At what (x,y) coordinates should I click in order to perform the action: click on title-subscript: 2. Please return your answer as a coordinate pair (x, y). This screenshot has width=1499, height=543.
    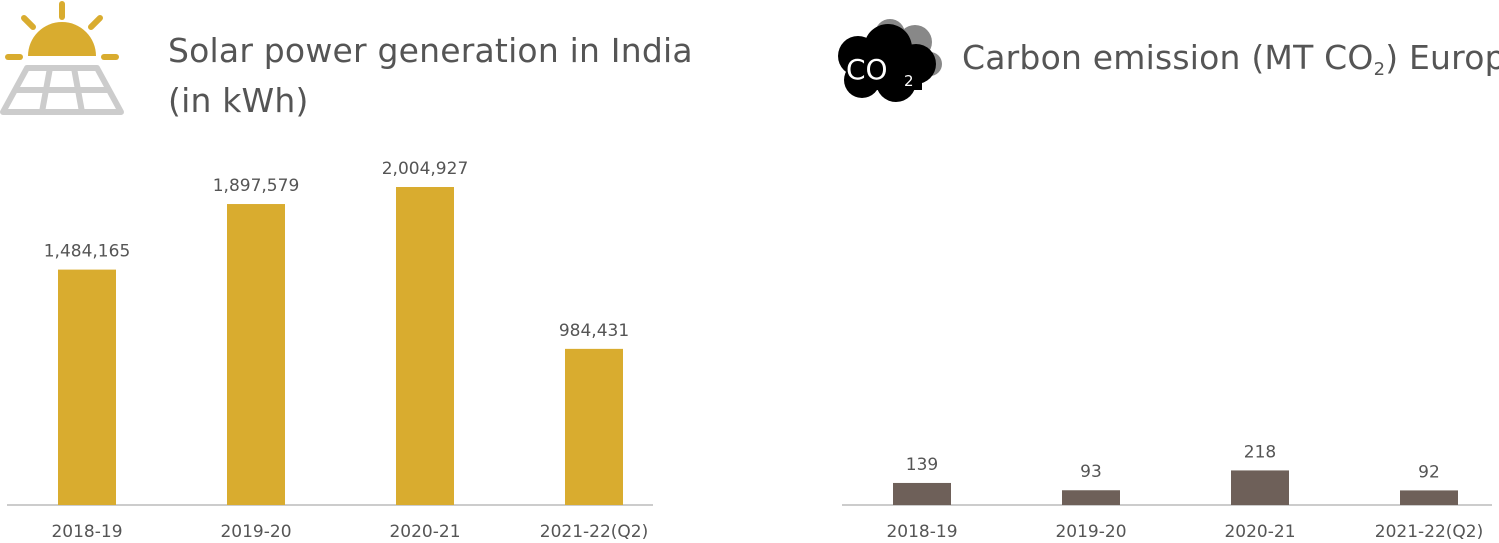
    Looking at the image, I should click on (1379, 69).